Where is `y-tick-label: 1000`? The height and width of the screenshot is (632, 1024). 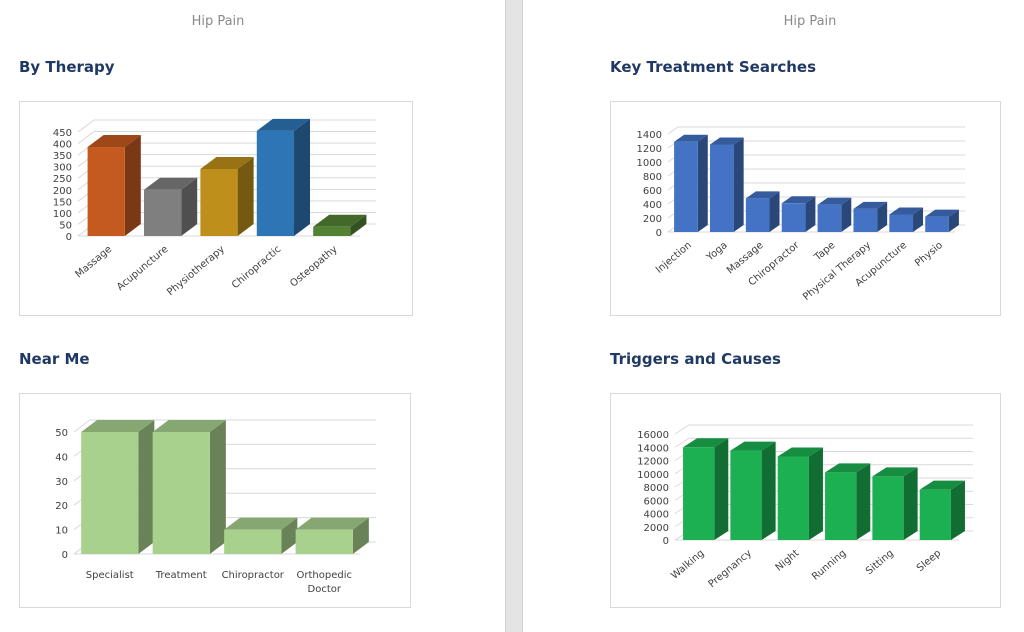
y-tick-label: 1000 is located at coordinates (649, 163).